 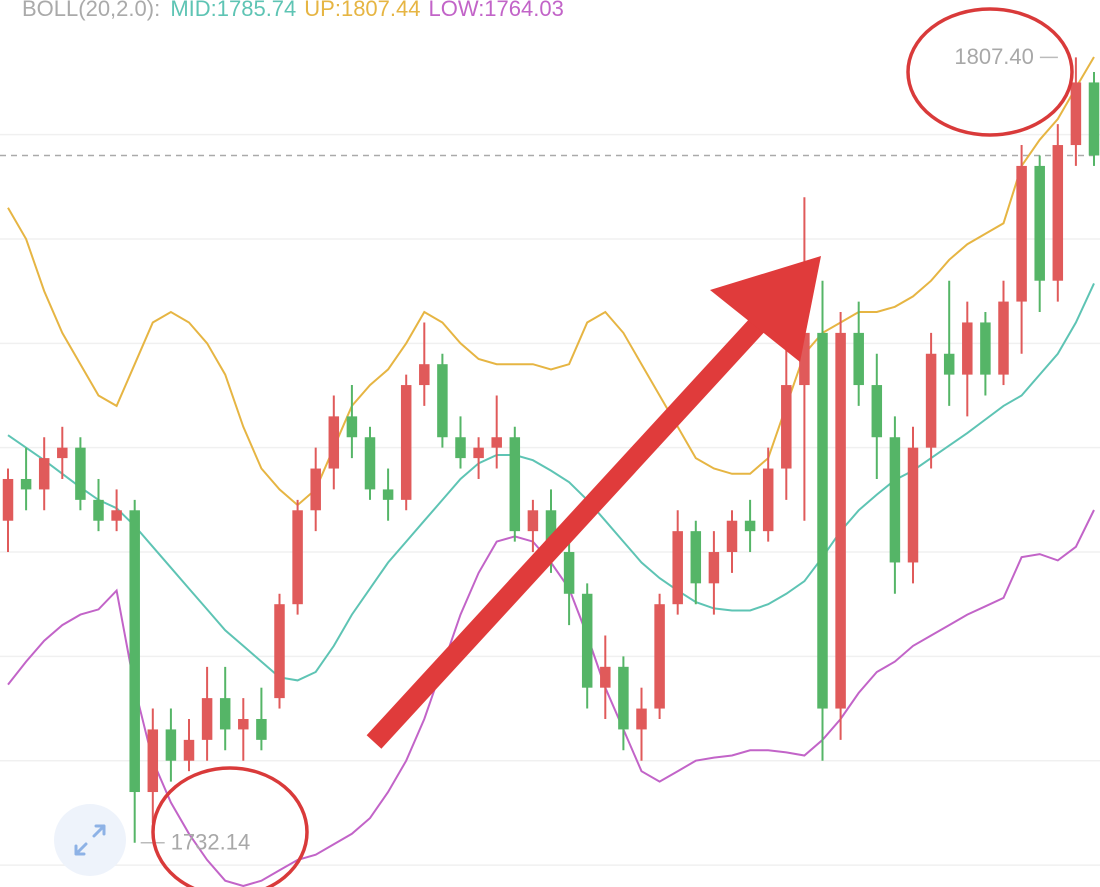 What do you see at coordinates (91, 10) in the screenshot?
I see `indicator-name: BOLL(20,2.0):` at bounding box center [91, 10].